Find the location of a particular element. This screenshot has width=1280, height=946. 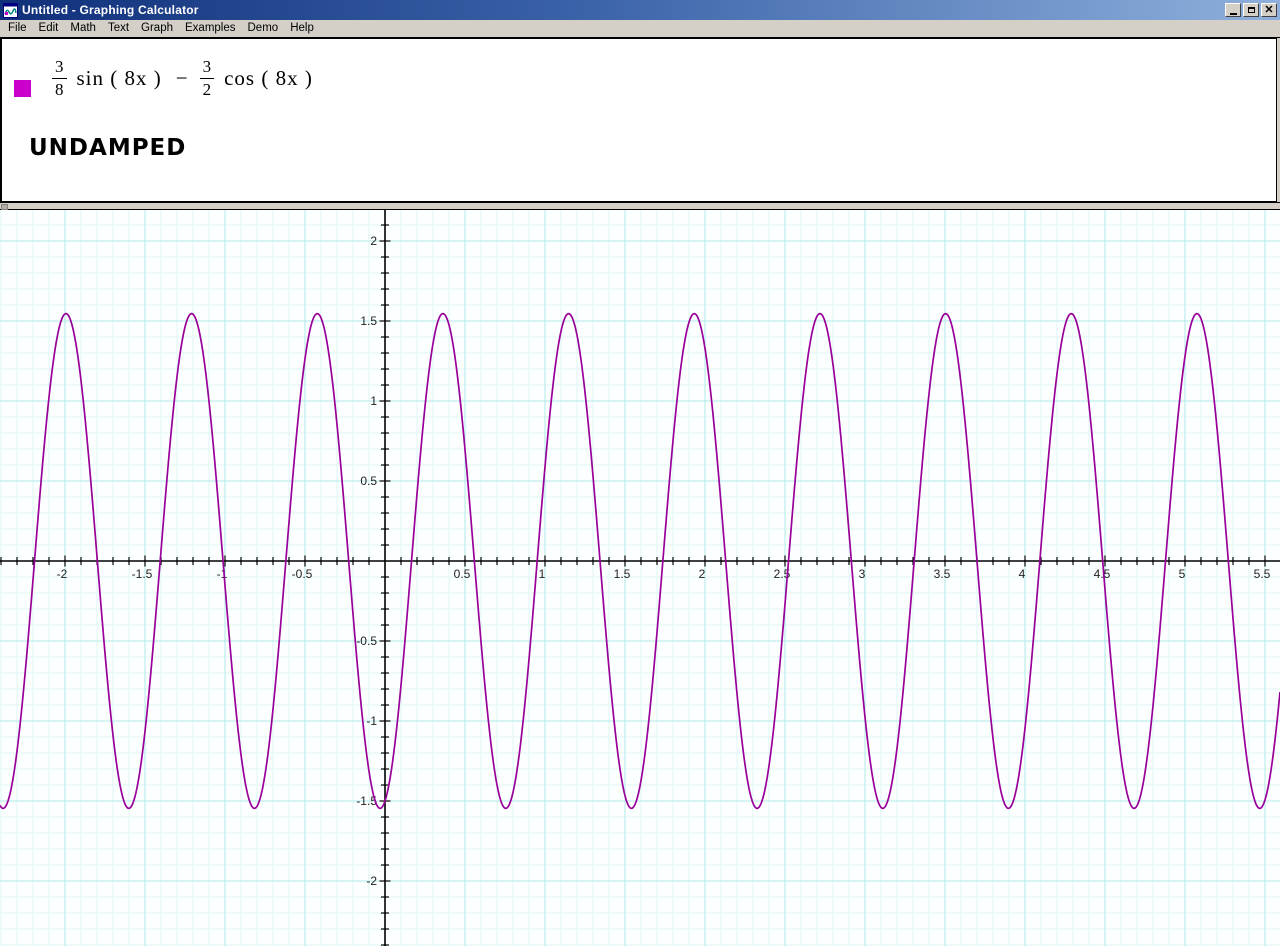

y-tick-label: 1.5 is located at coordinates (368, 321).